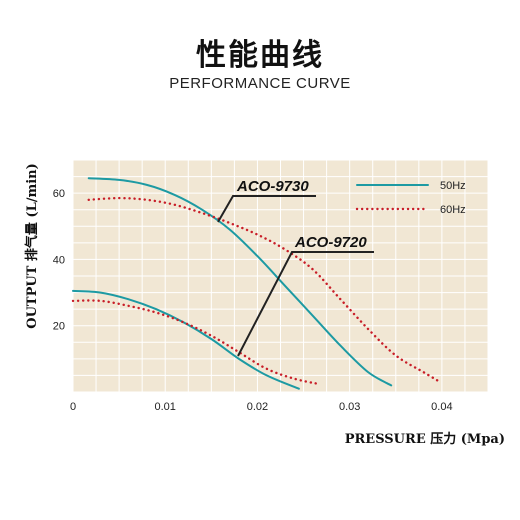  I want to click on chart-subtitle: PERFORMANCE CURVE, so click(260, 83).